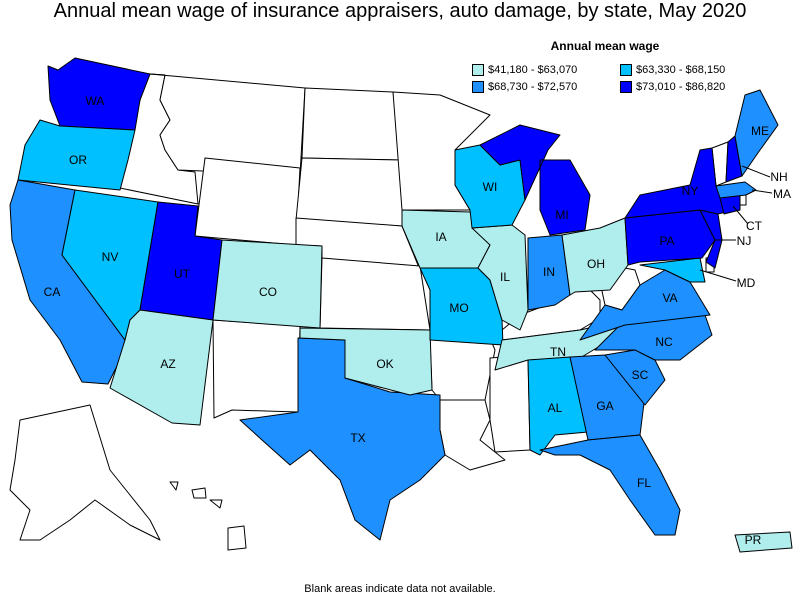 The width and height of the screenshot is (800, 600). Describe the element at coordinates (736, 190) in the screenshot. I see `state-MA` at that location.